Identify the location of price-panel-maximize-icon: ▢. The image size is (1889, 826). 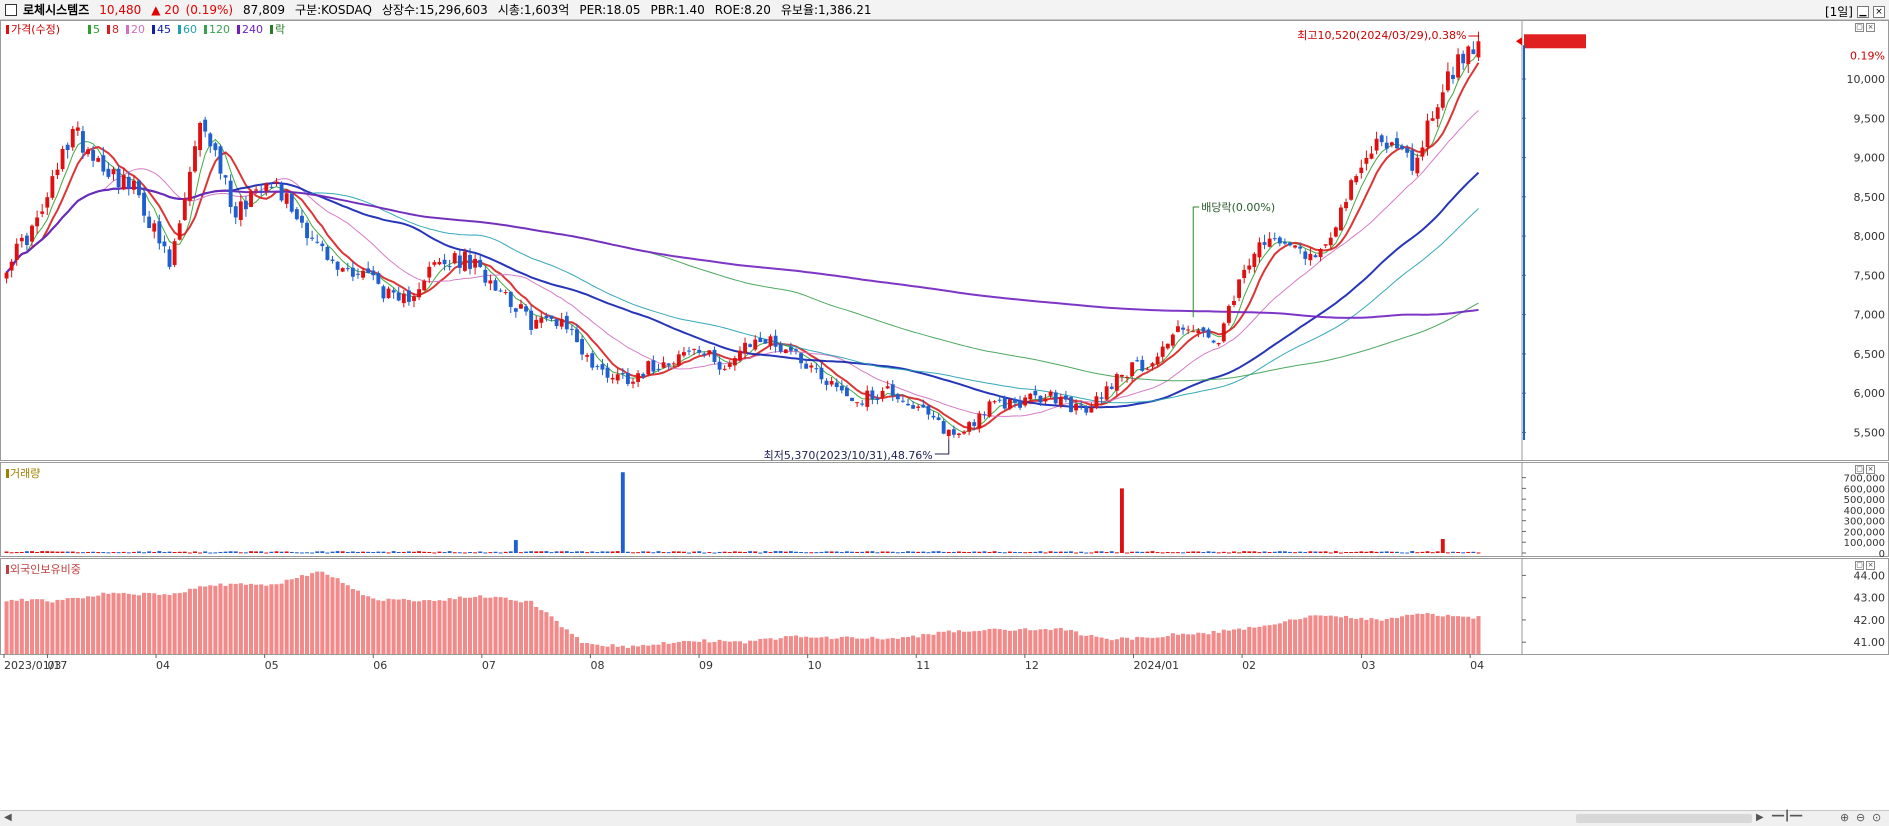
(1859, 27).